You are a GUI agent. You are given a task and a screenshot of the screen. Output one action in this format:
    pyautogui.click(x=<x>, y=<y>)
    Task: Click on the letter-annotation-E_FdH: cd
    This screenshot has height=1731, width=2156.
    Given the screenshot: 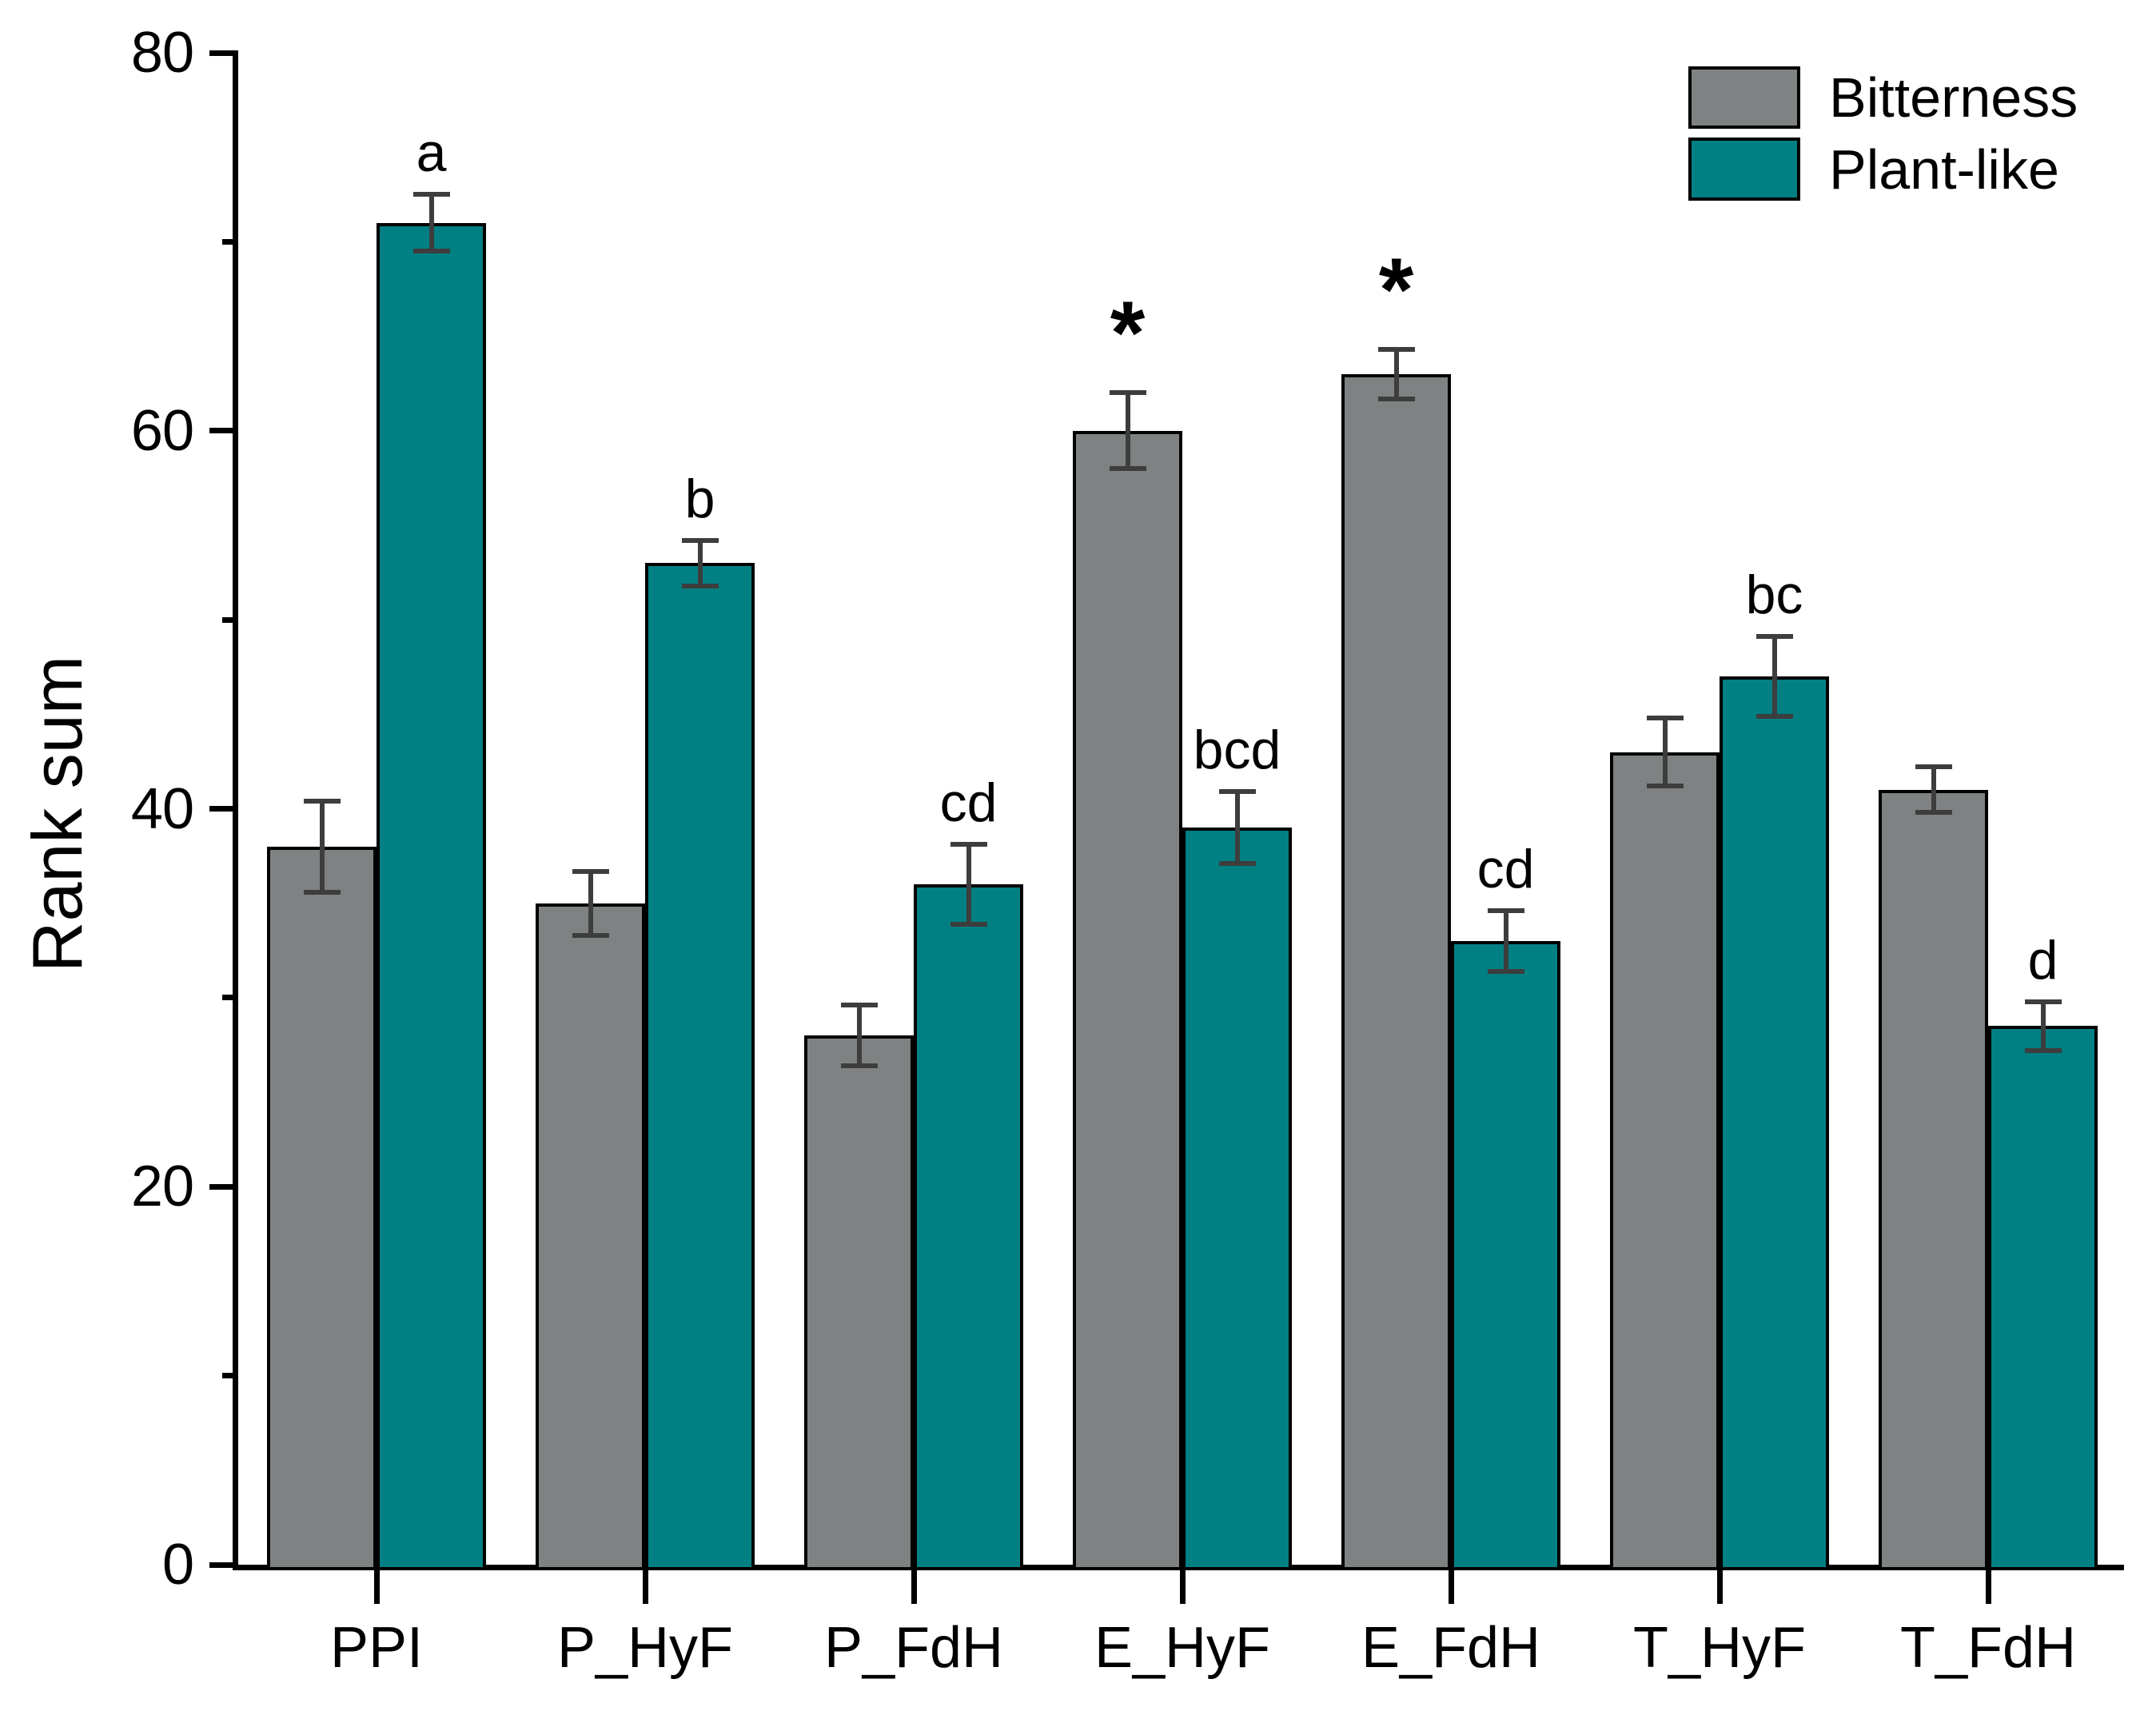 What is the action you would take?
    pyautogui.click(x=1506, y=869)
    